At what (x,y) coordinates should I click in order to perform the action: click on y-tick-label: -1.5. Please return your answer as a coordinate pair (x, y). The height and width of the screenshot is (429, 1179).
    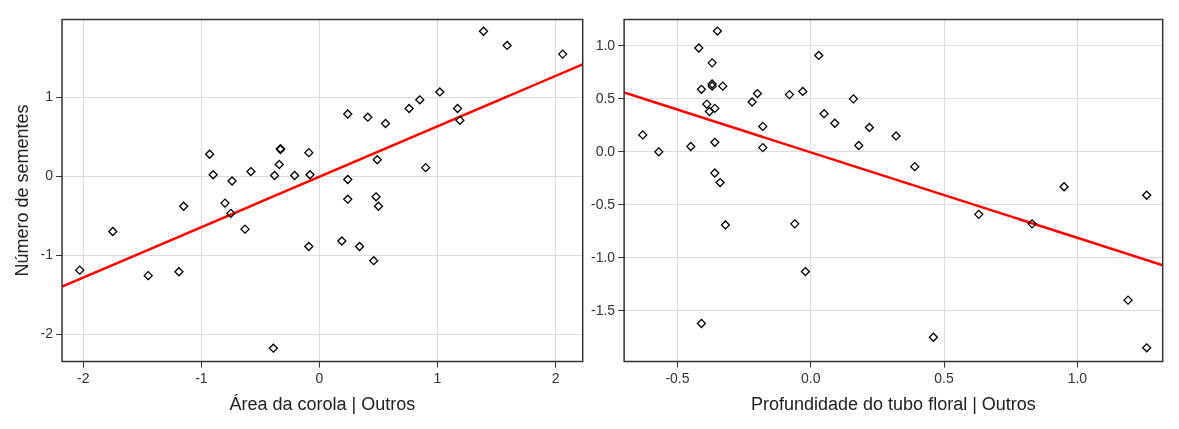
    Looking at the image, I should click on (603, 309).